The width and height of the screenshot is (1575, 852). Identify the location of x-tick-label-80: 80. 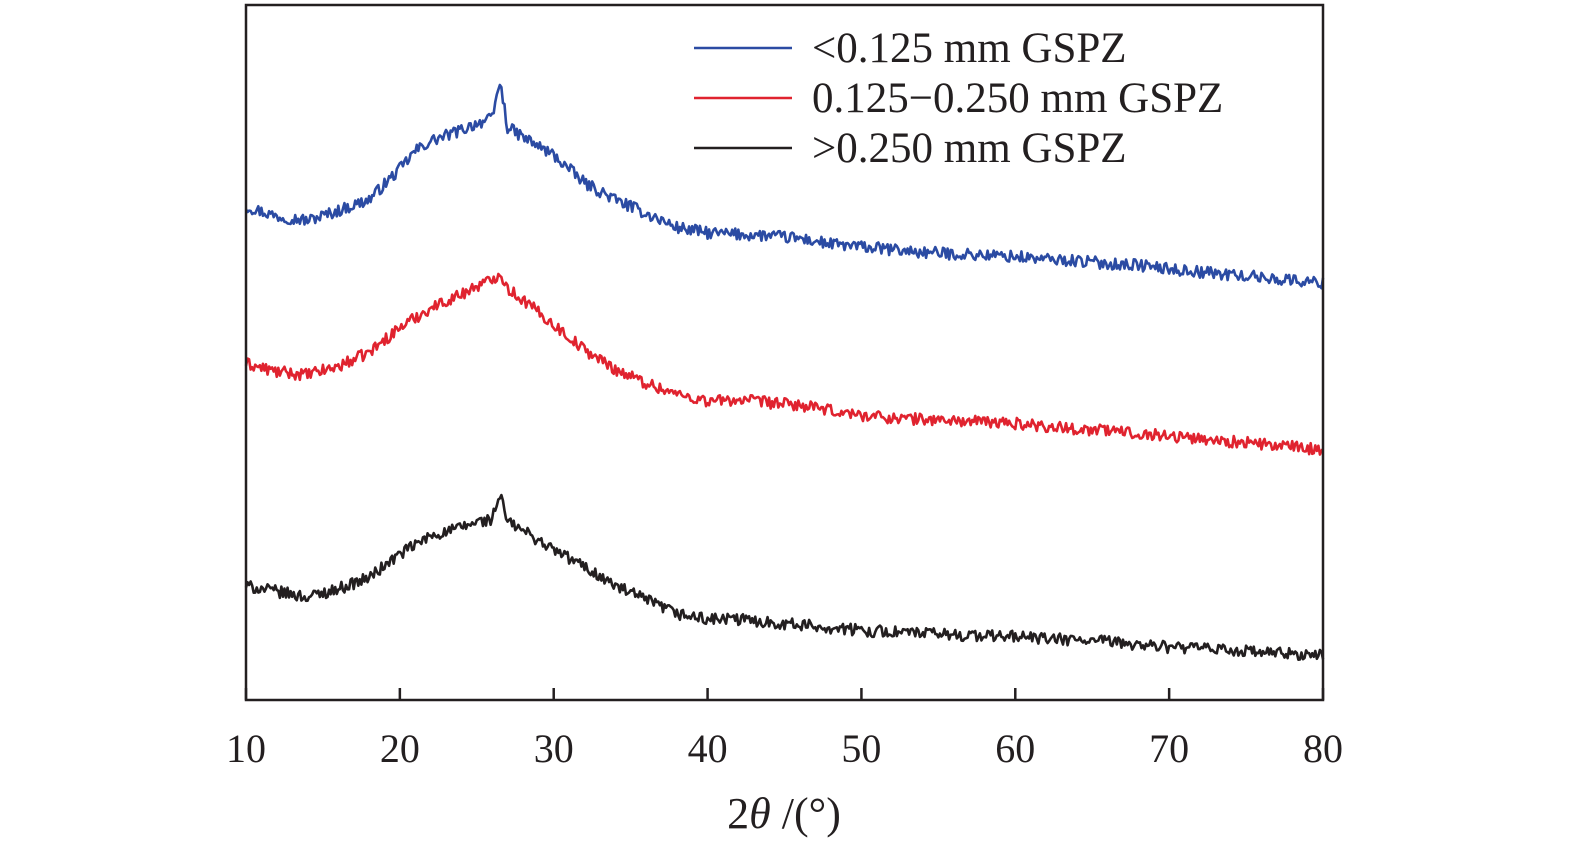
(1323, 748).